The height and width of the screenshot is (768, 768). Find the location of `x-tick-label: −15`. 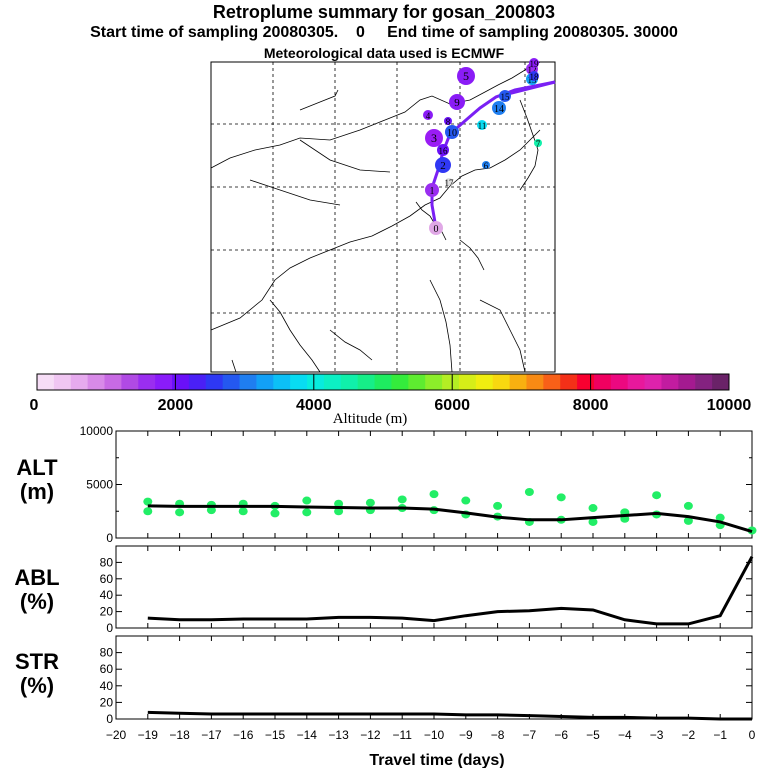

x-tick-label: −15 is located at coordinates (275, 735).